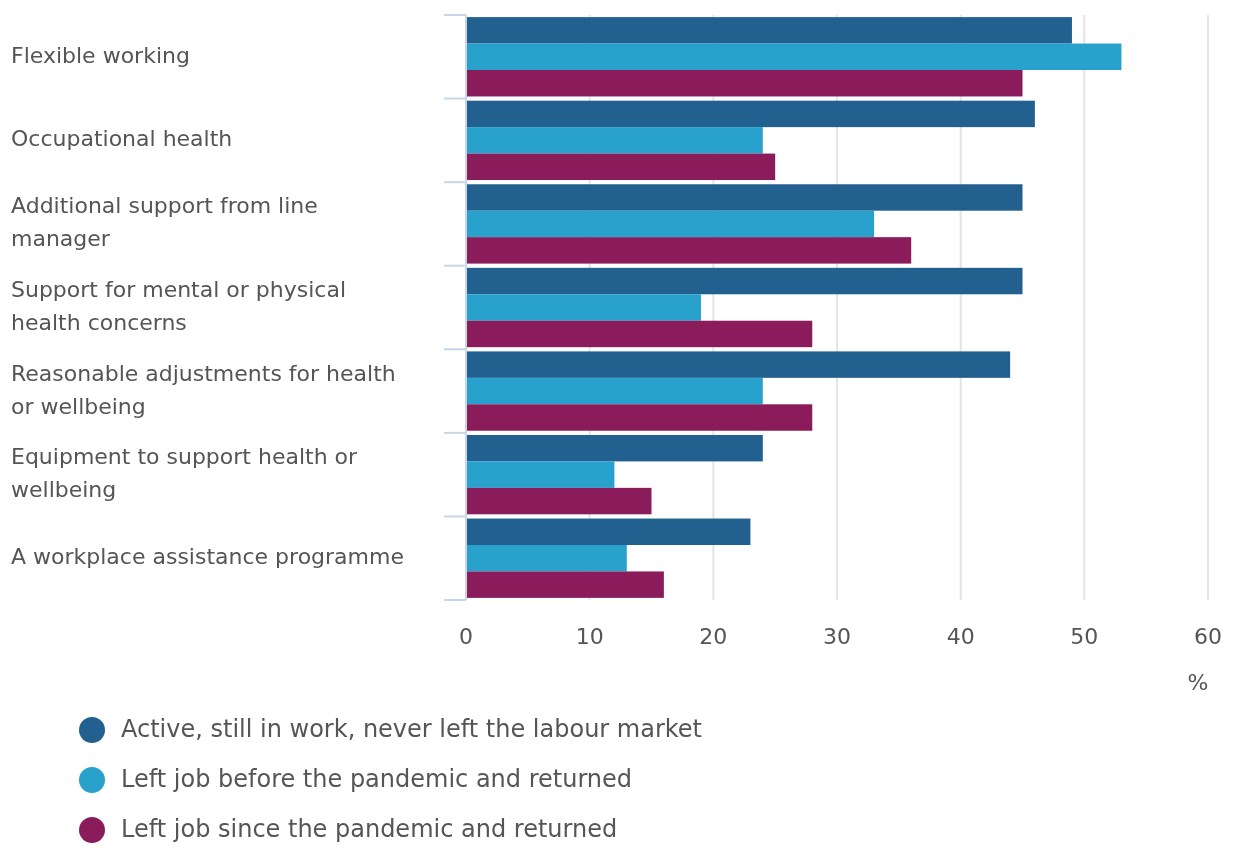 This screenshot has height=865, width=1247. I want to click on legend-label: Left job before the pandemic and returned, so click(377, 779).